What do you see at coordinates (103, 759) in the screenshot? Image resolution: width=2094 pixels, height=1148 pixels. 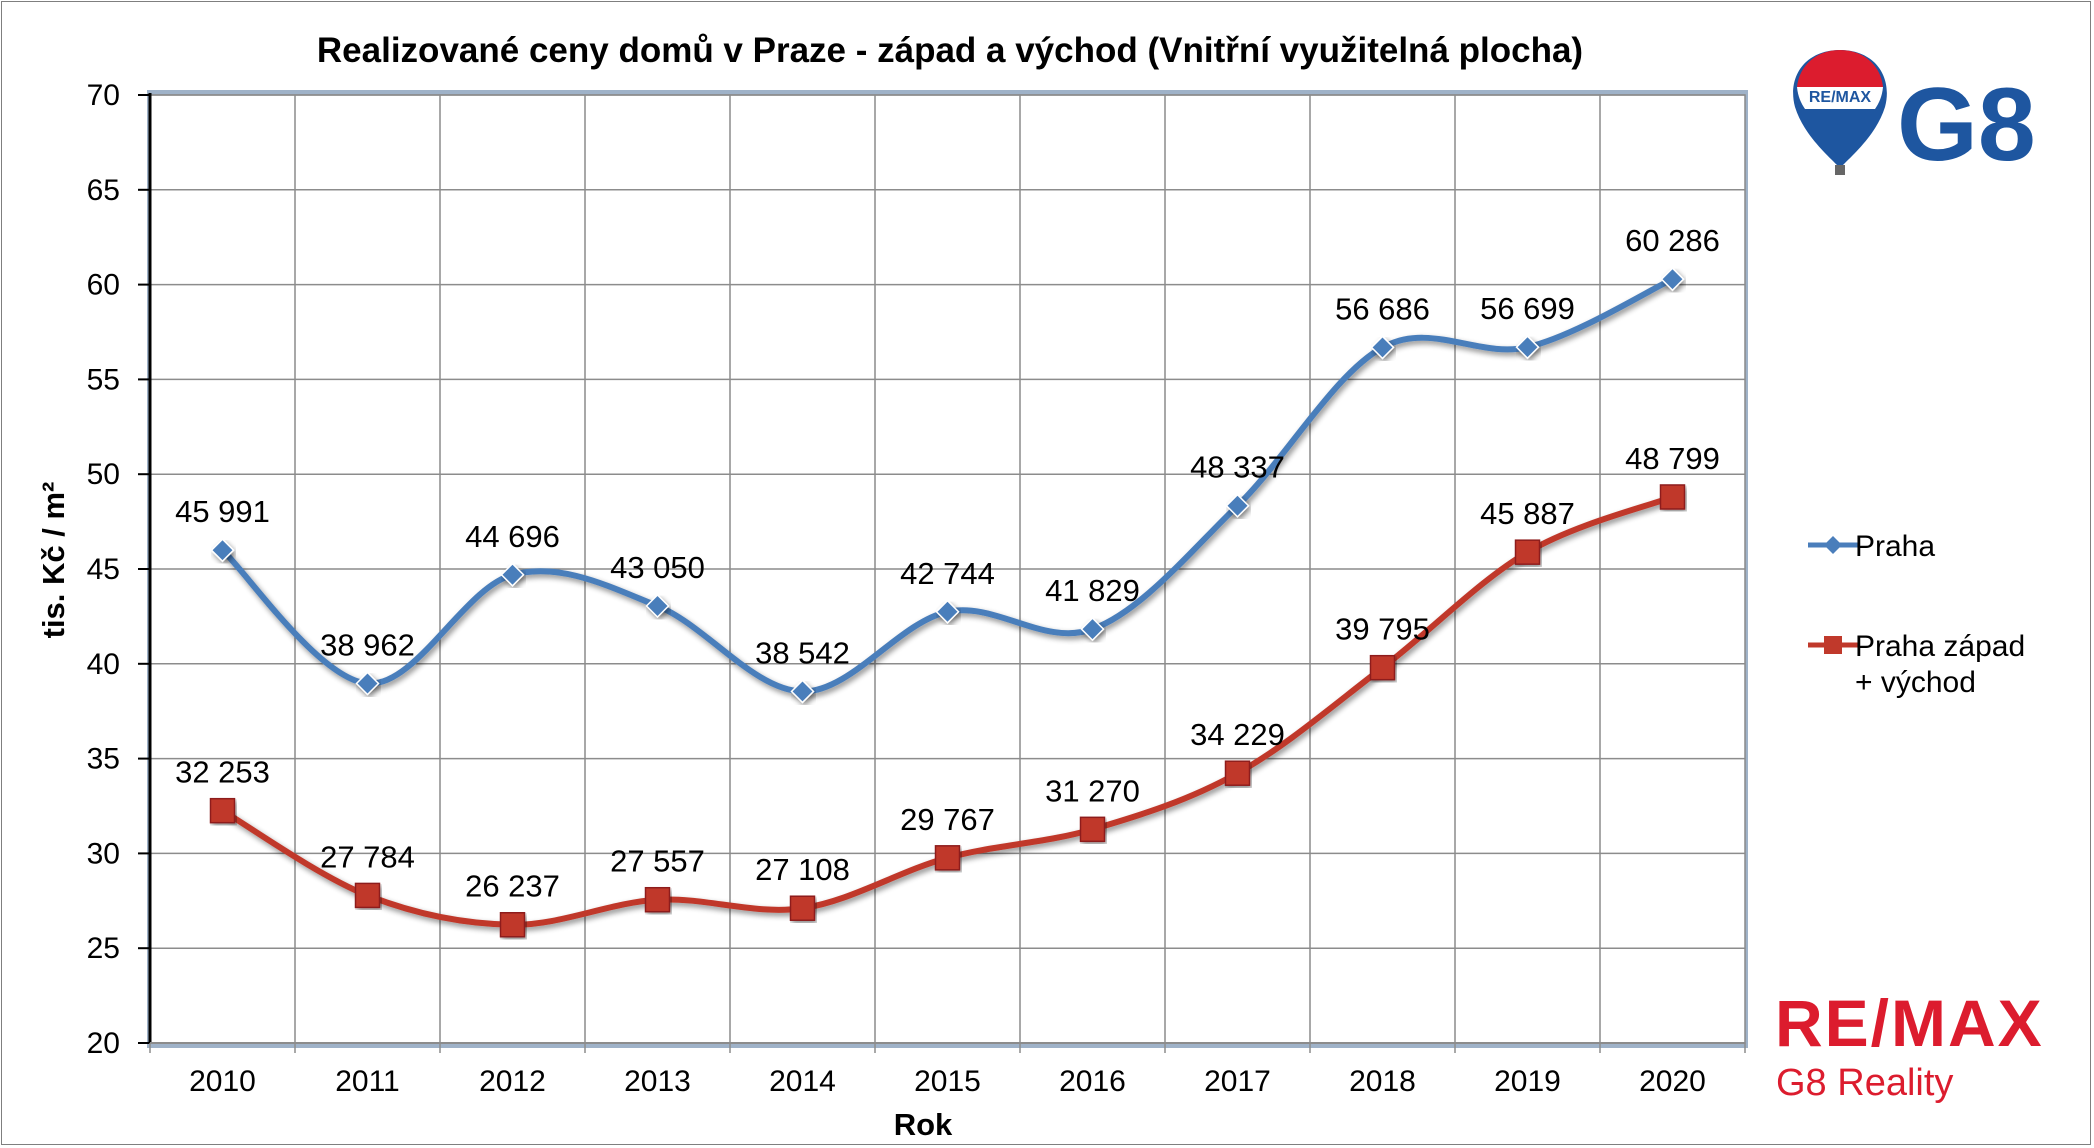 I see `y-tick-label: 35` at bounding box center [103, 759].